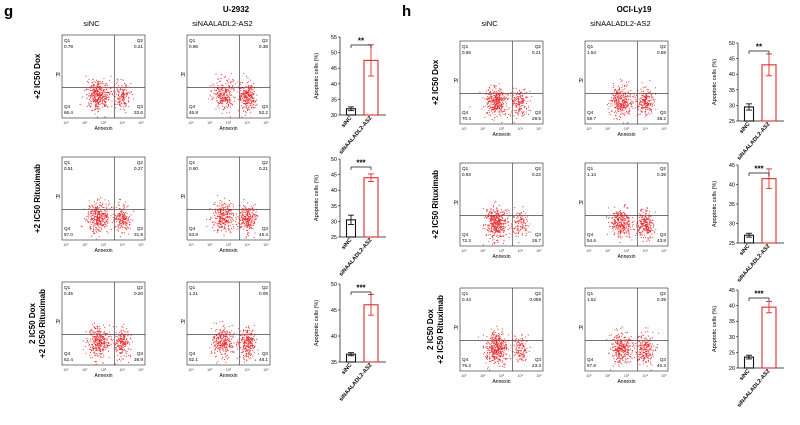  I want to click on bar-y-tick-label: 55, so click(334, 38).